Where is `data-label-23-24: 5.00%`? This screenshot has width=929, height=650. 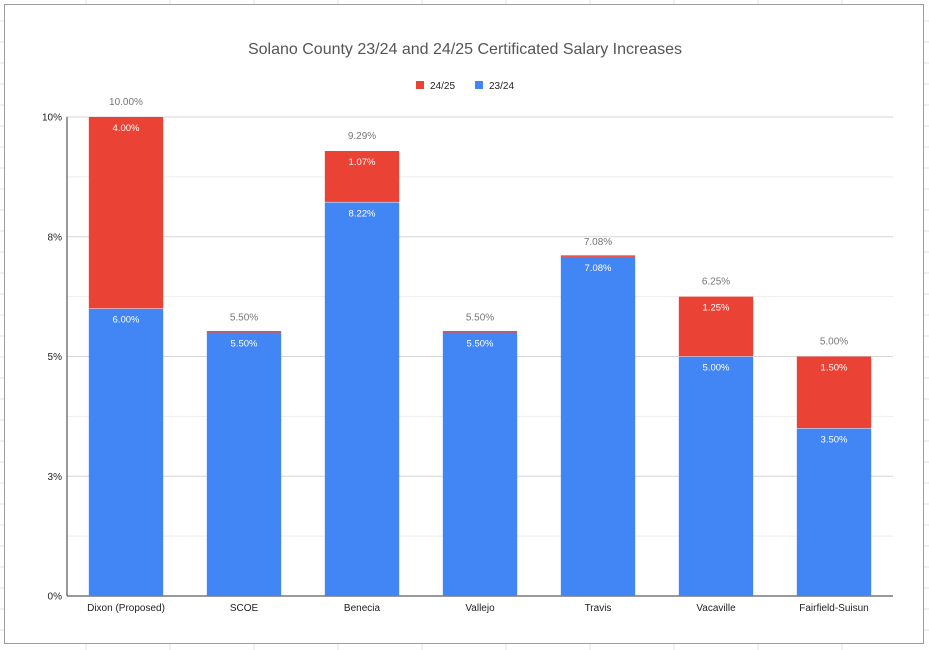
data-label-23-24: 5.00% is located at coordinates (716, 368).